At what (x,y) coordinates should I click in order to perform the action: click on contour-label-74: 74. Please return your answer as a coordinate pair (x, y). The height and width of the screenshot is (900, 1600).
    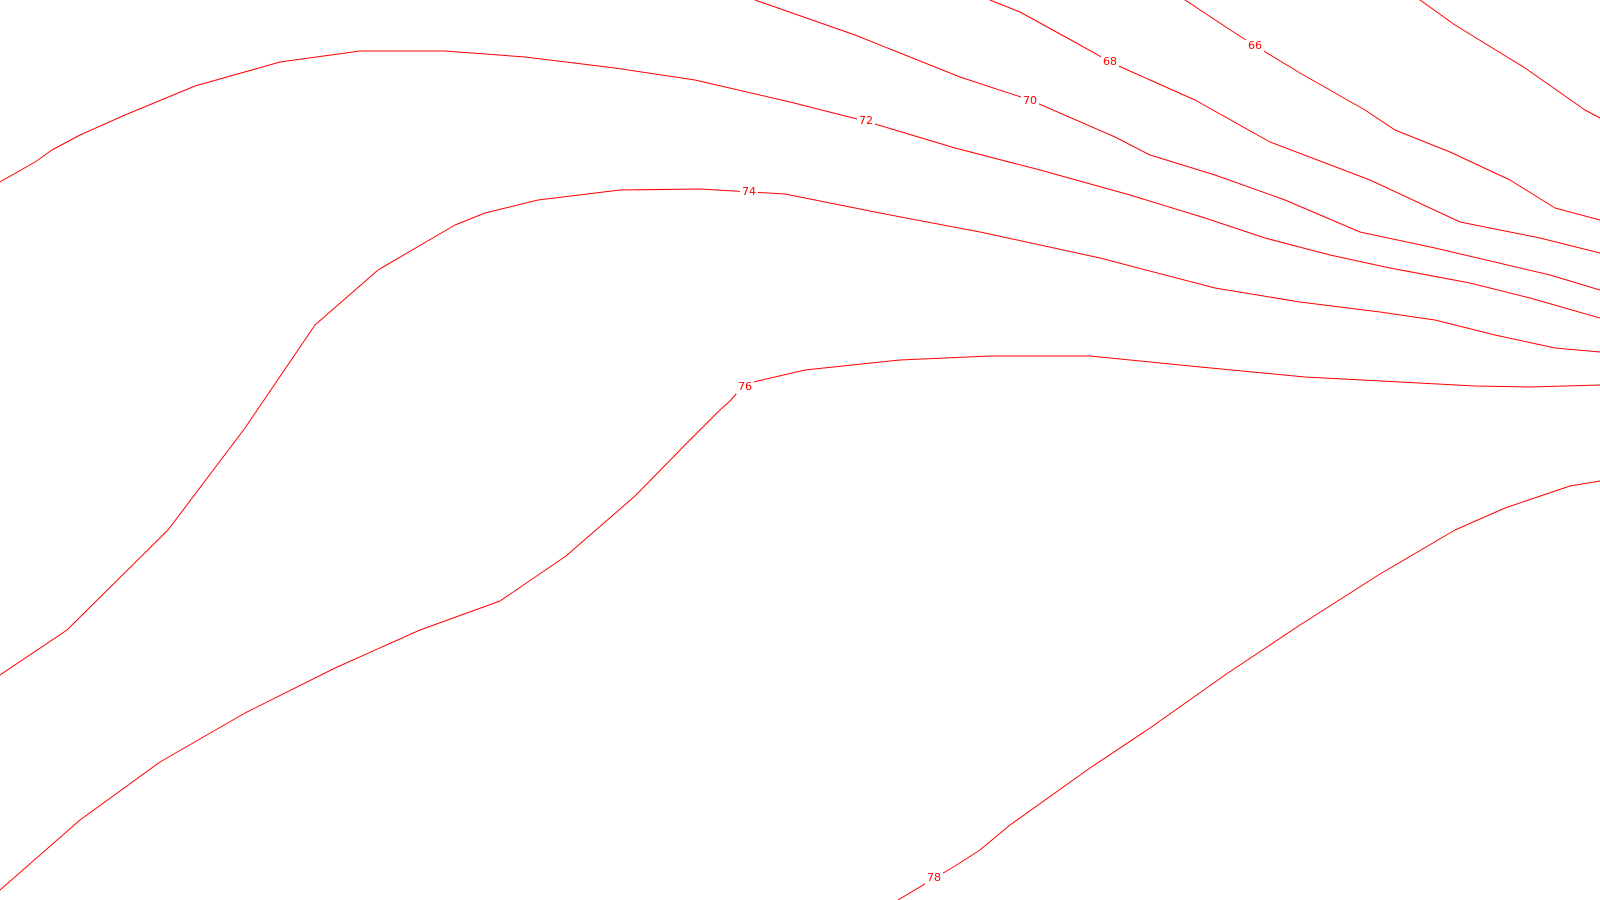
    Looking at the image, I should click on (749, 191).